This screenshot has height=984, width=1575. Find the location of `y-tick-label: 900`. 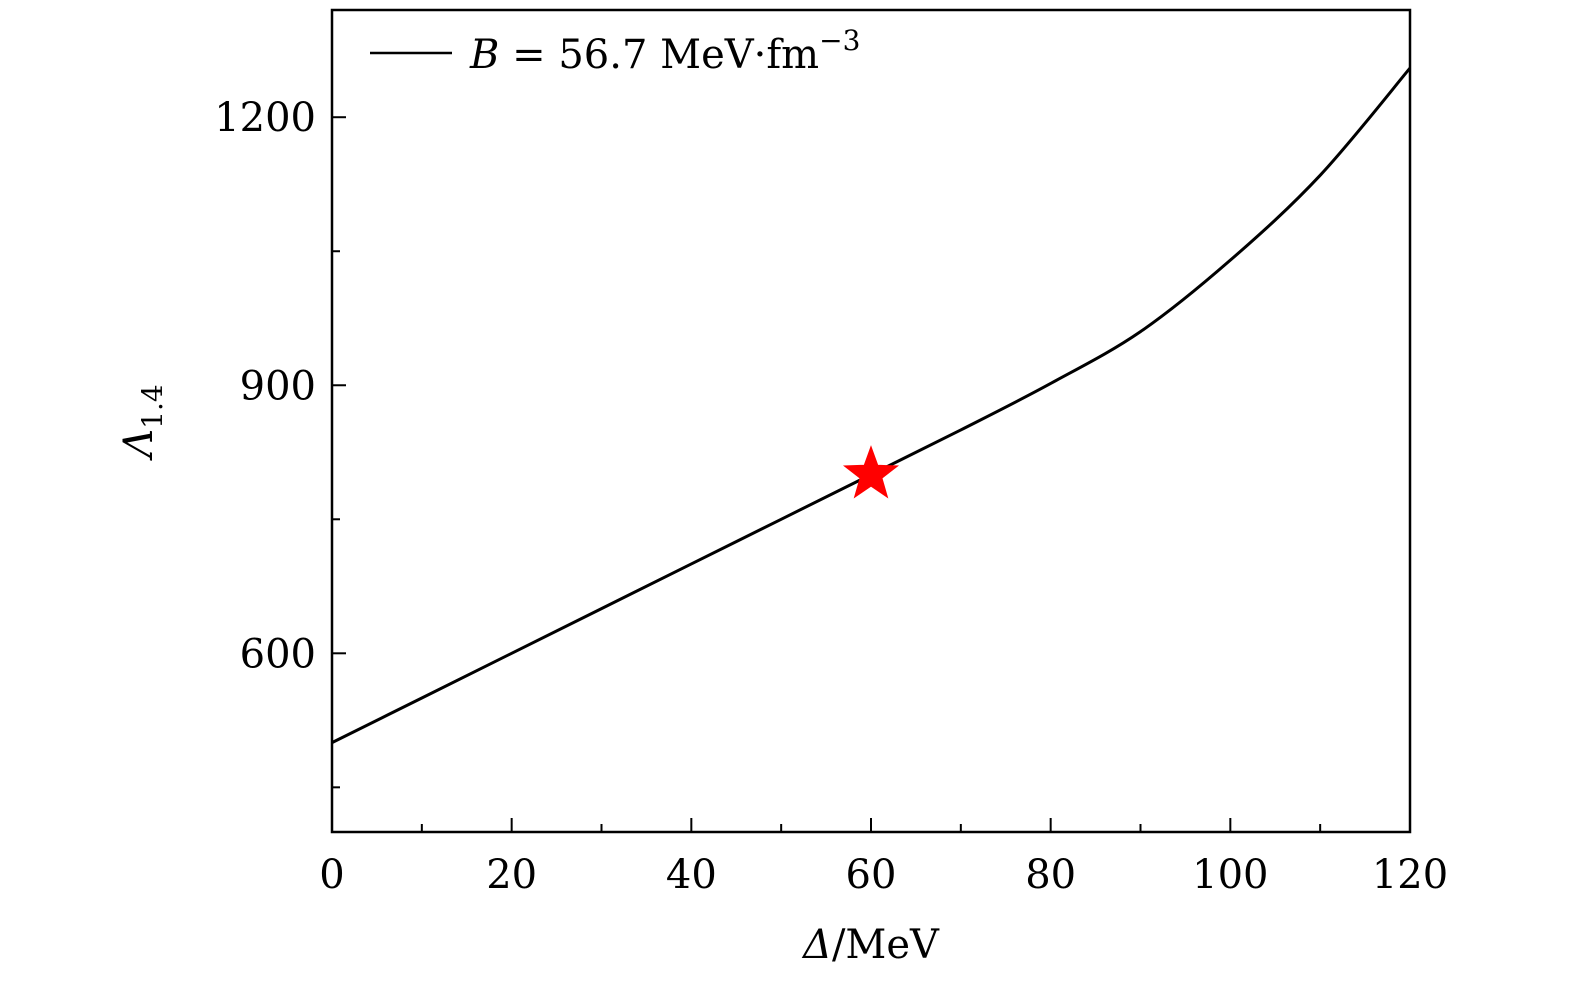

y-tick-label: 900 is located at coordinates (278, 386).